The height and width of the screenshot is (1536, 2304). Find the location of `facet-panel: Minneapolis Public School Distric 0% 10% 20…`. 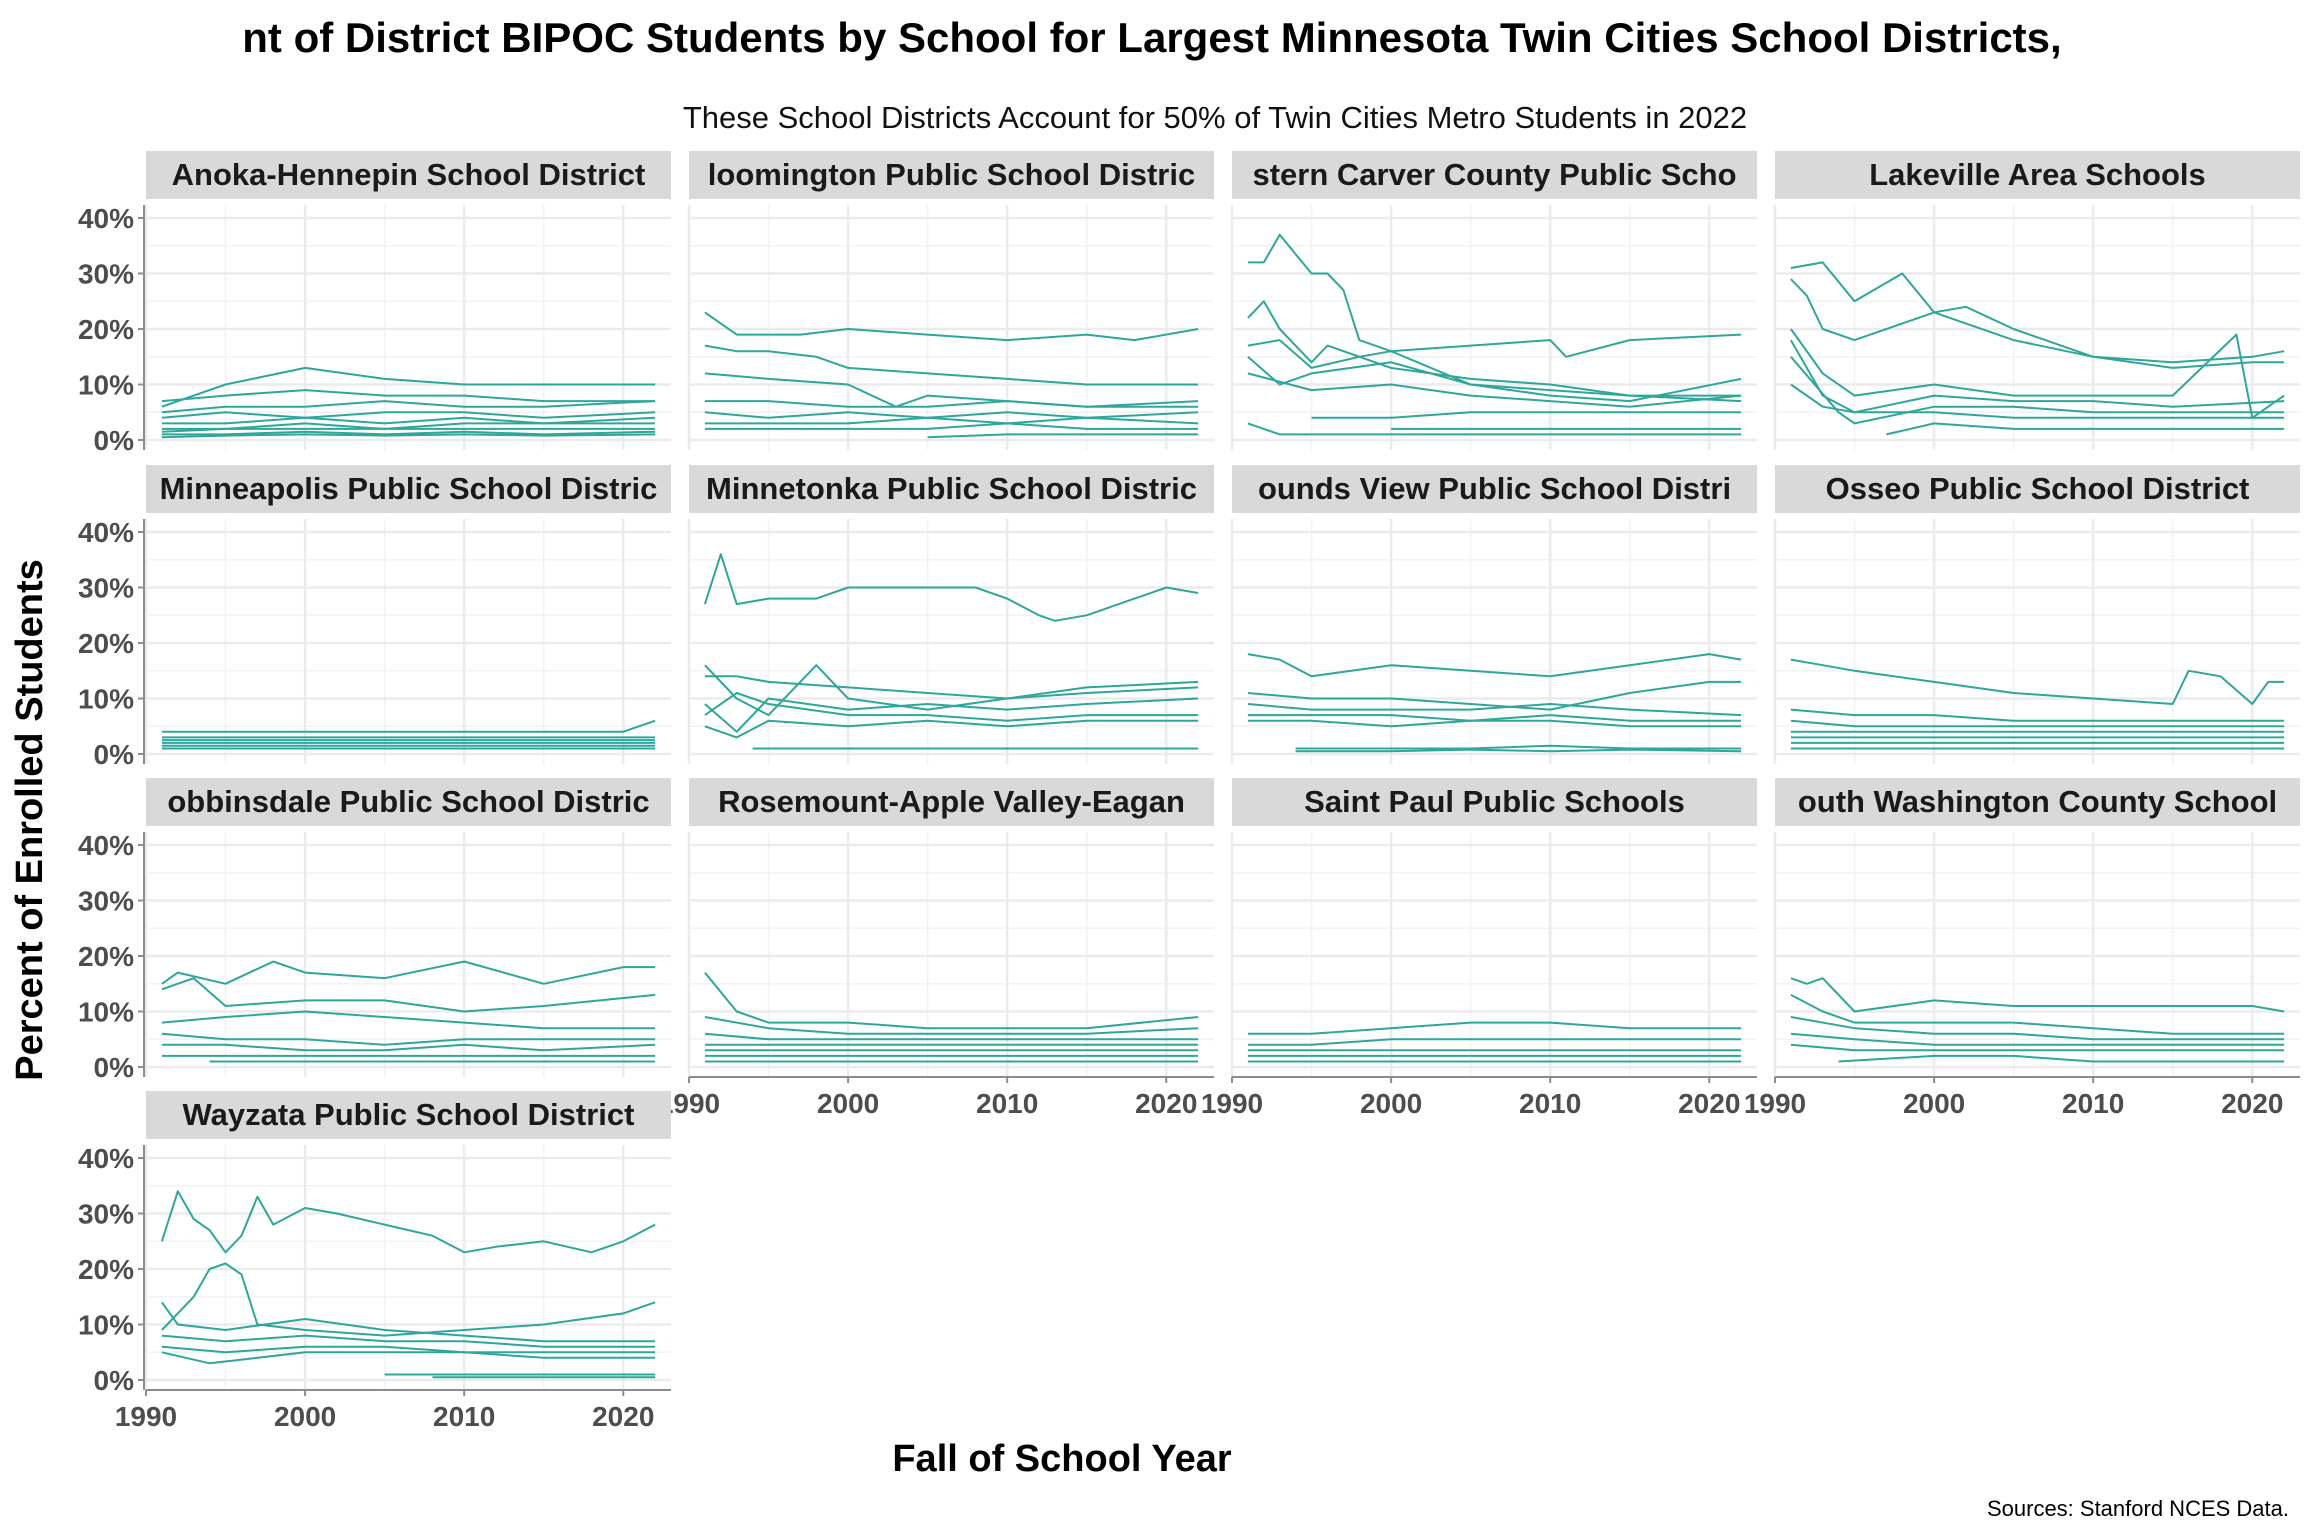

facet-panel: Minneapolis Public School Distric 0% 10% 20… is located at coordinates (374, 617).